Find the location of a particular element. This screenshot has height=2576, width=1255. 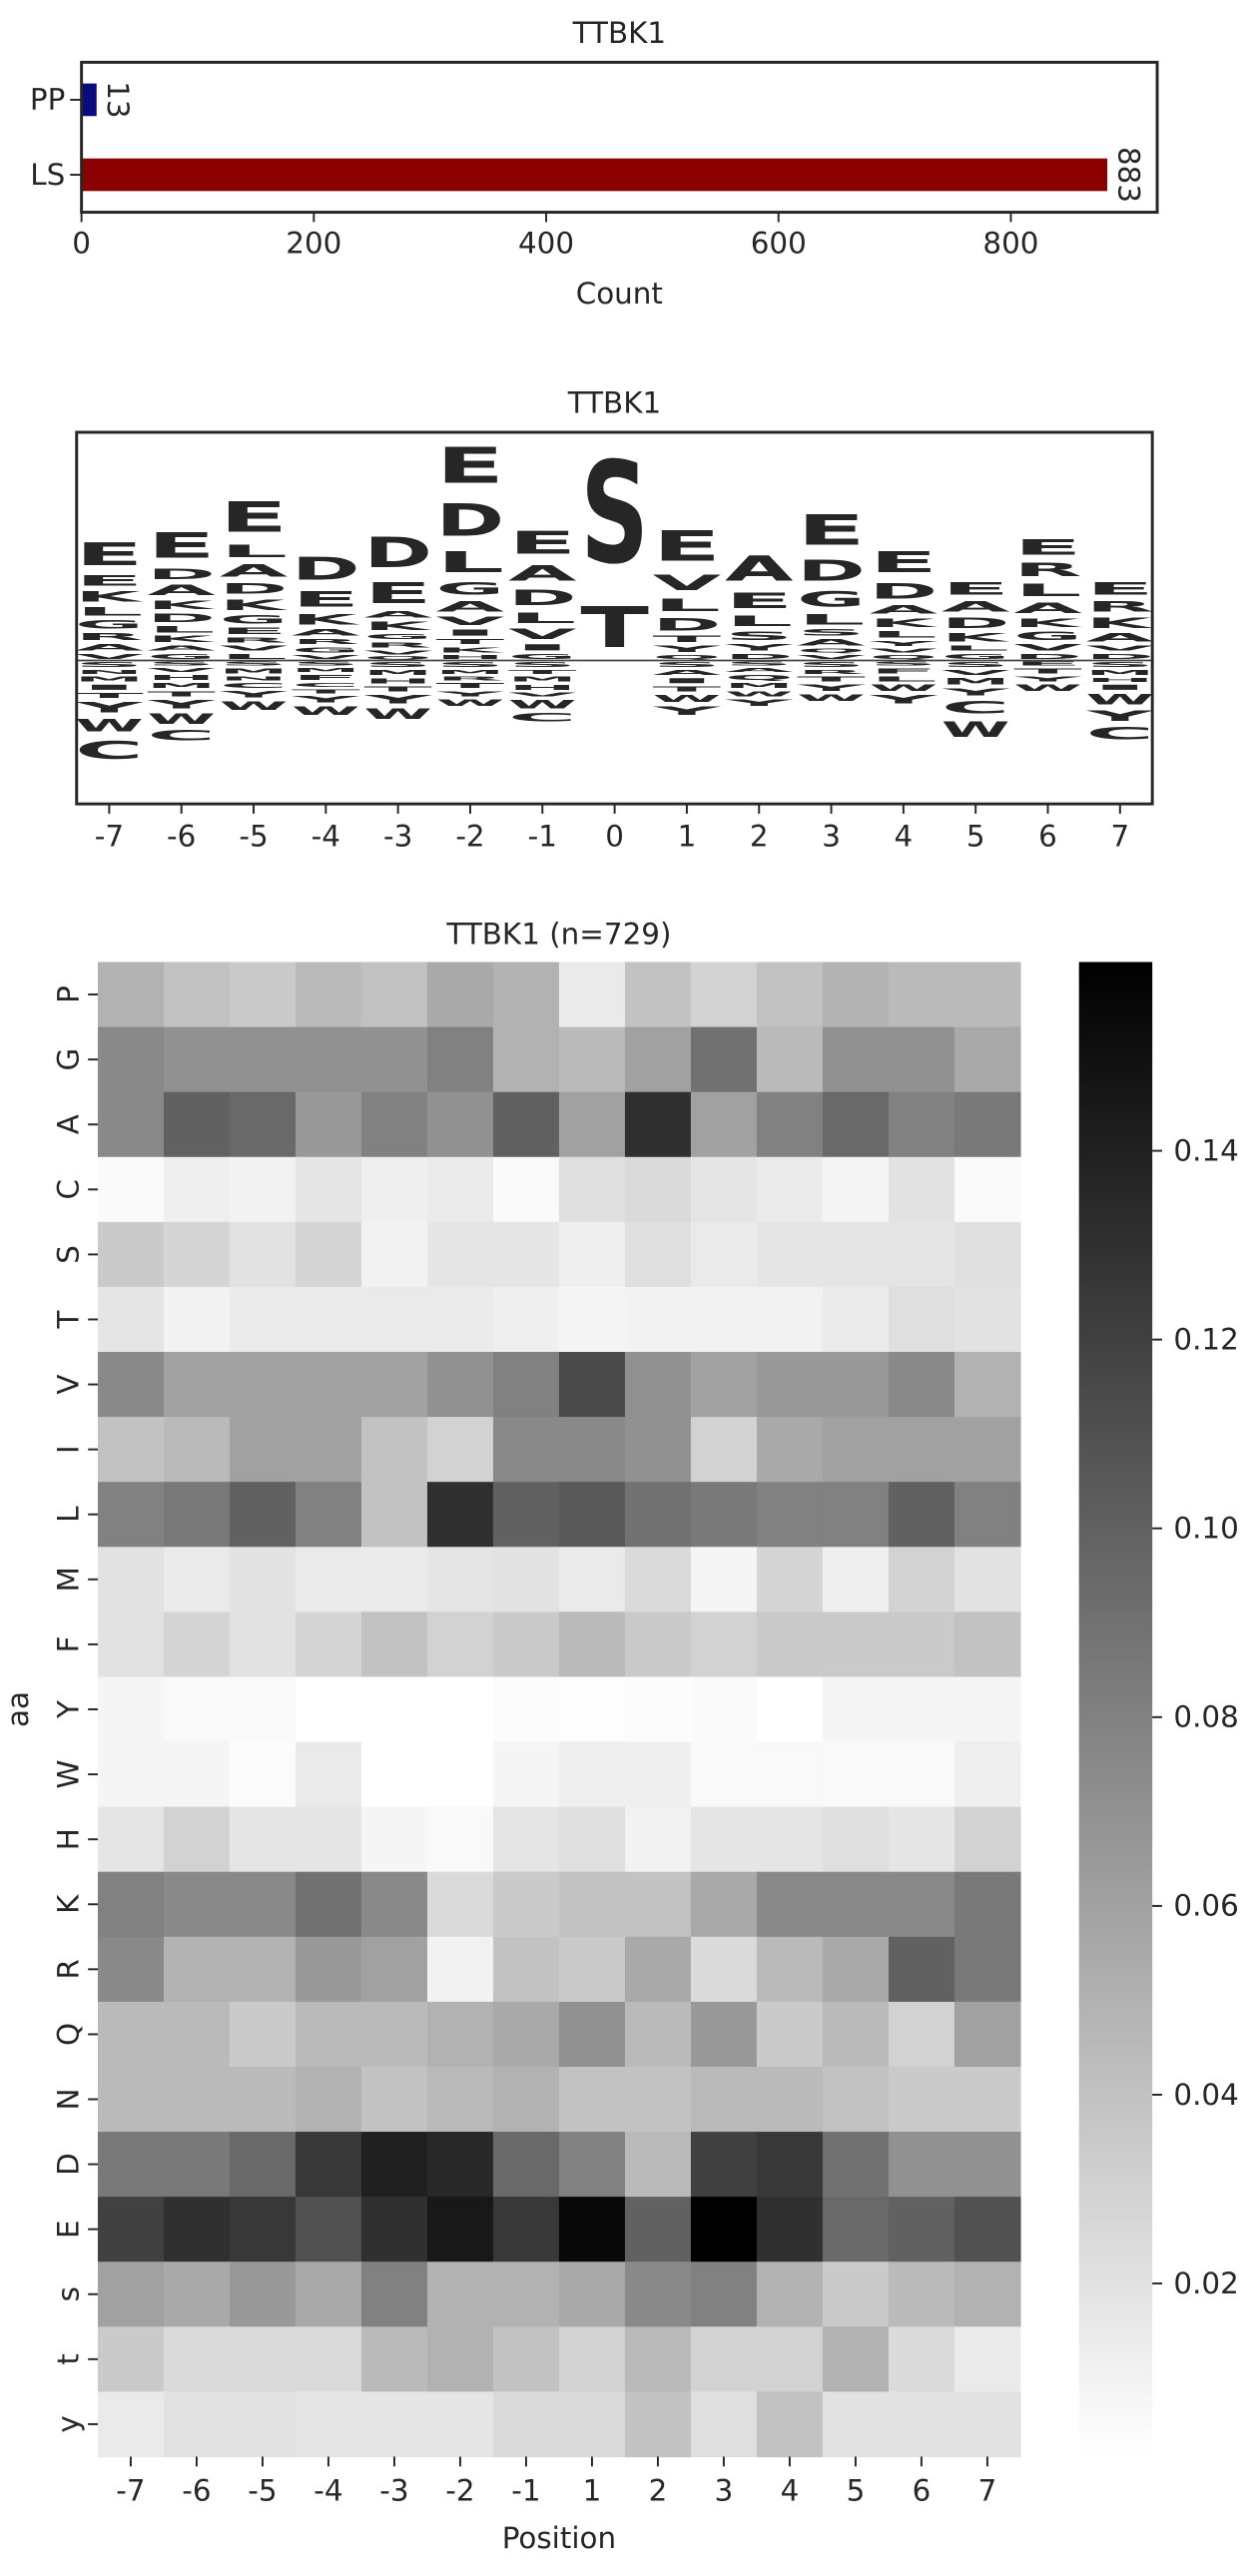

logo-letter-group: G is located at coordinates (254, 619).